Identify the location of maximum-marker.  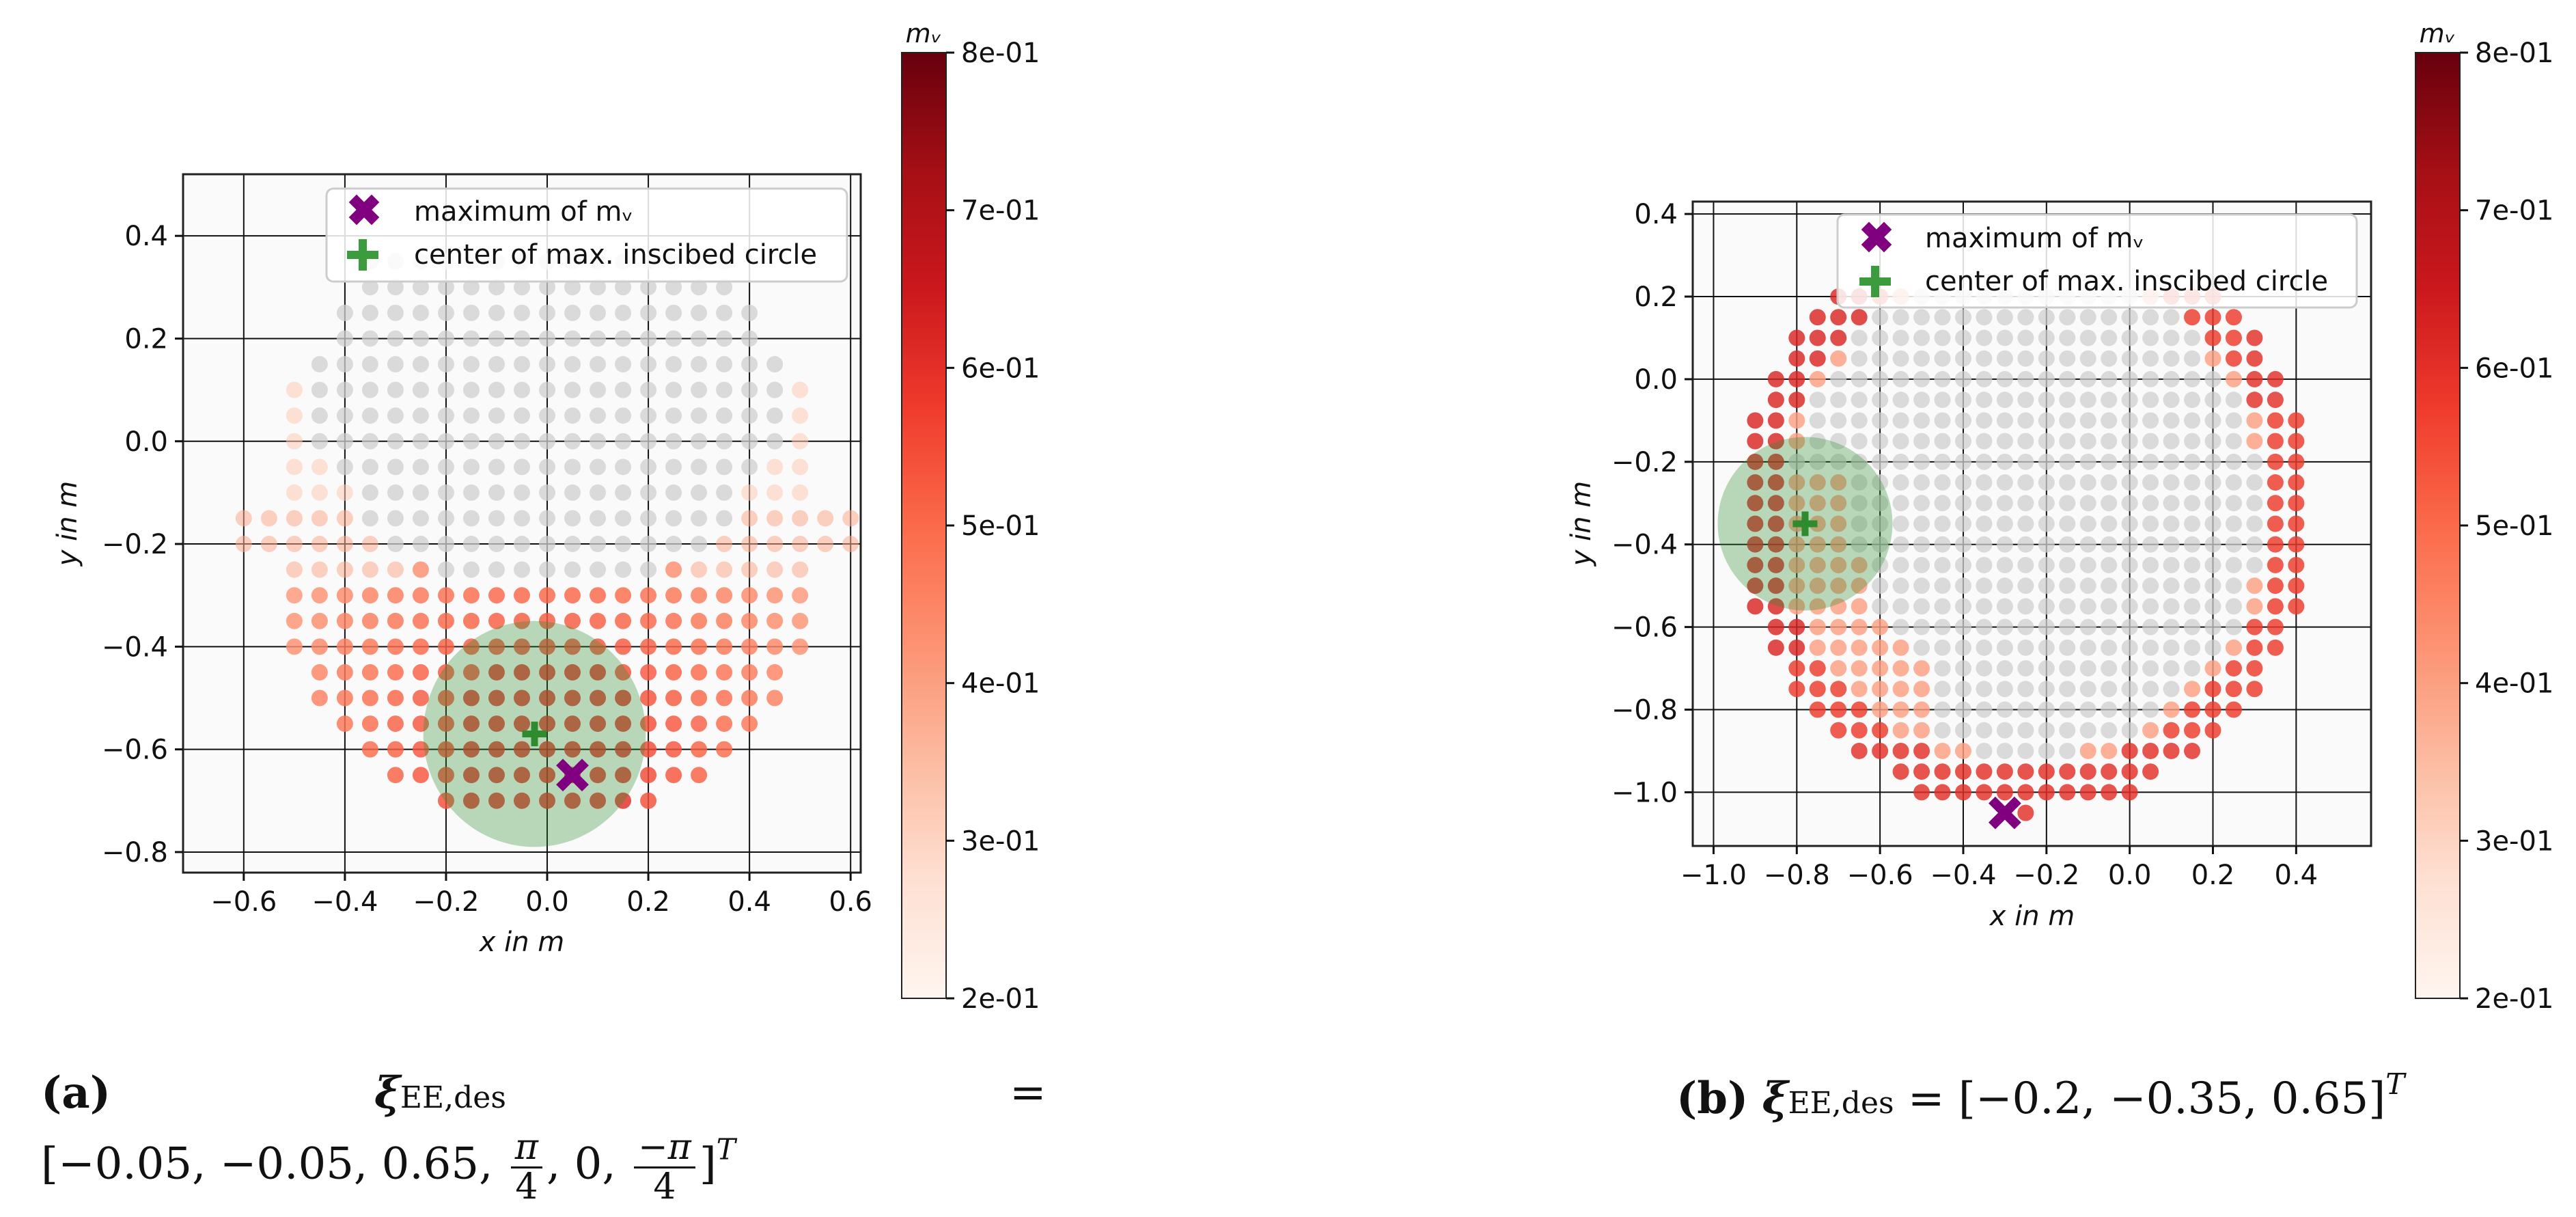
(2005, 813).